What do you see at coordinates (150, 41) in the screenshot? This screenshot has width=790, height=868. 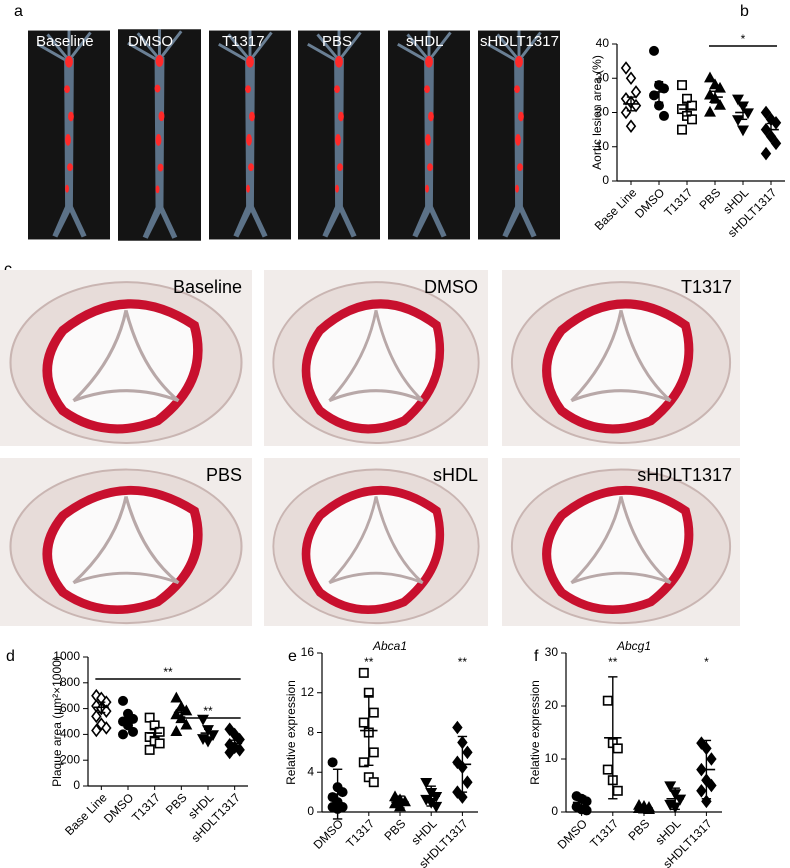 I see `image-label: DMSO` at bounding box center [150, 41].